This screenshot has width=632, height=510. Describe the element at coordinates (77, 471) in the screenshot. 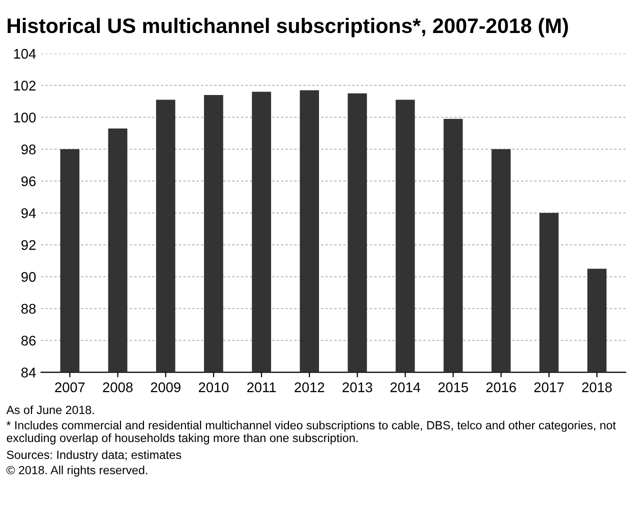

I see `text: © 2018. All rights reserved.` at that location.